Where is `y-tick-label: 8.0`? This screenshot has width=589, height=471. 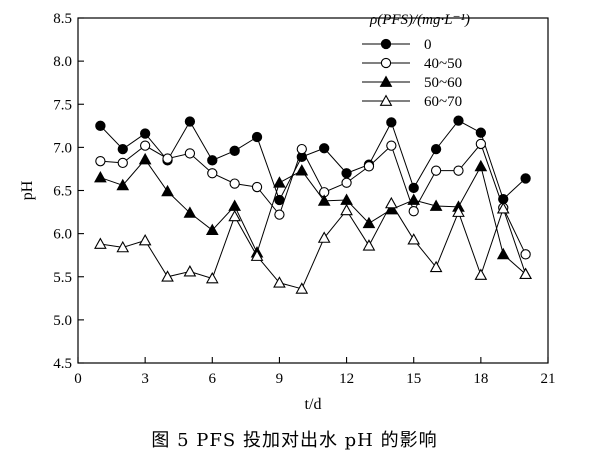 y-tick-label: 8.0 is located at coordinates (62, 62).